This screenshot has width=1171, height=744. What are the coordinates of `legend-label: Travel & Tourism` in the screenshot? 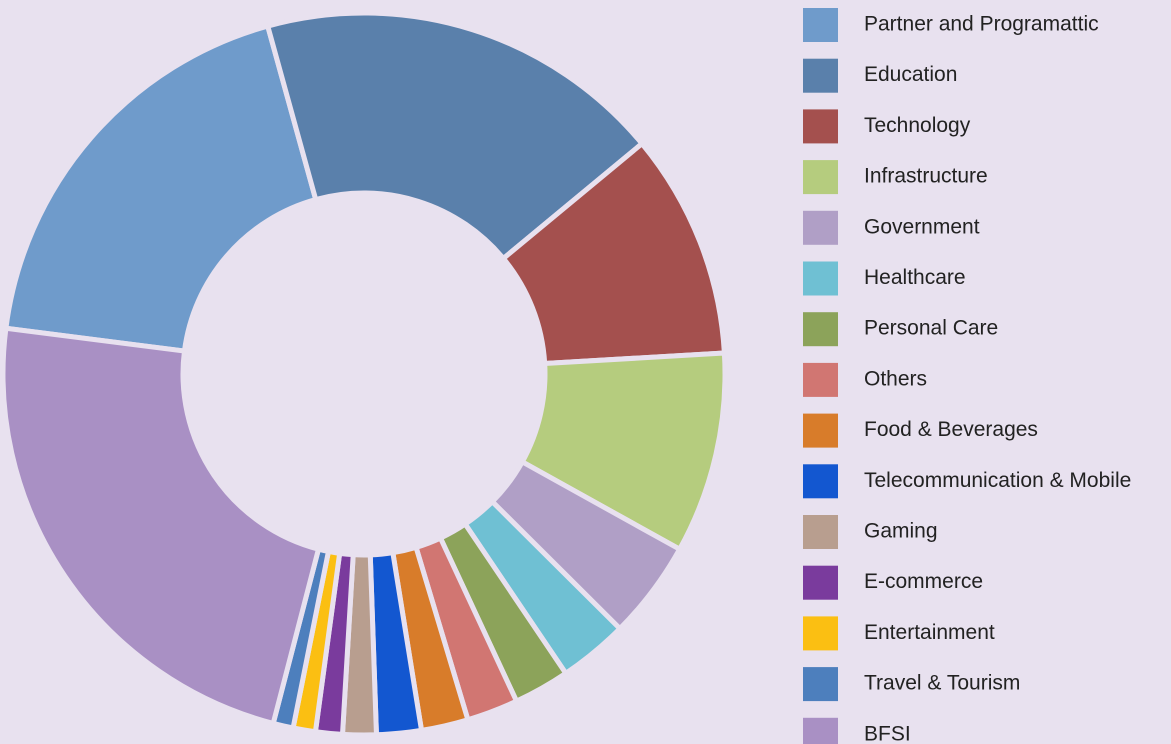 It's located at (942, 683).